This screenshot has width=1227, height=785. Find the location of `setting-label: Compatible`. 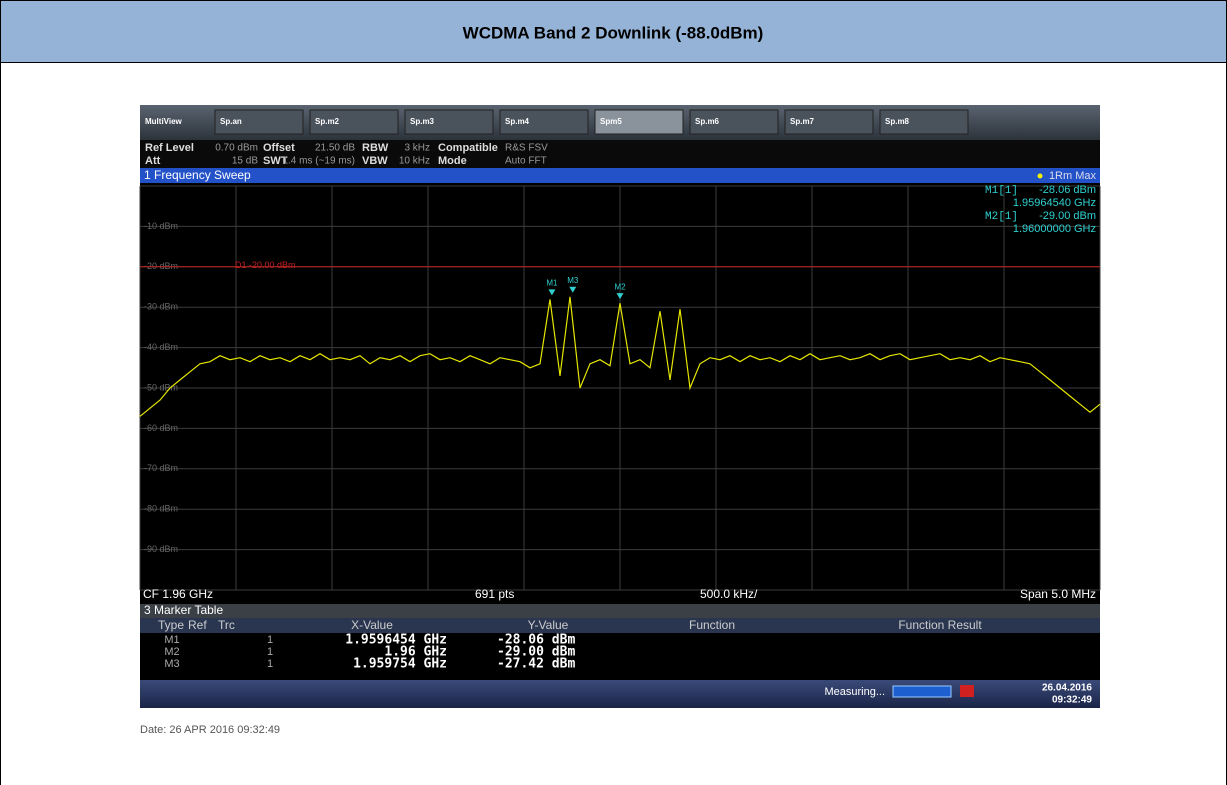

setting-label: Compatible is located at coordinates (468, 148).